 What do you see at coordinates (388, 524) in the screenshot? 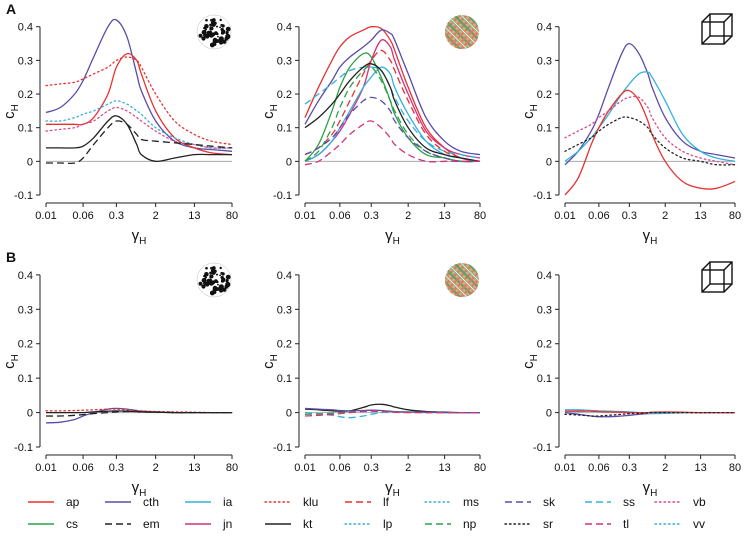
I see `legend-label: lp` at bounding box center [388, 524].